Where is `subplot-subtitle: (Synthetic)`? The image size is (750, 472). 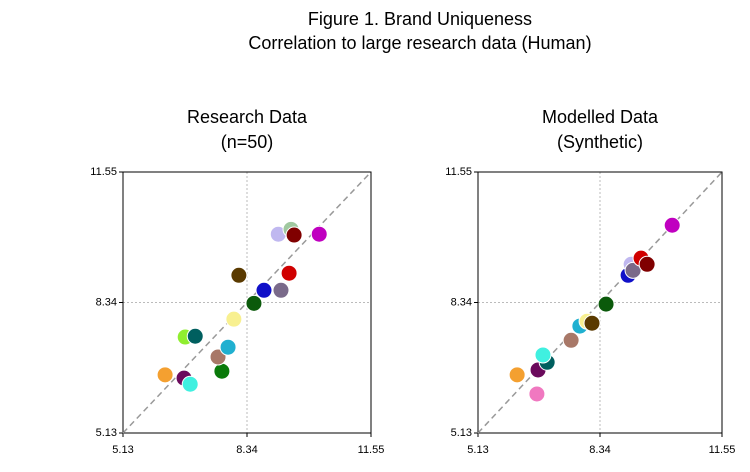
subplot-subtitle: (Synthetic) is located at coordinates (600, 142).